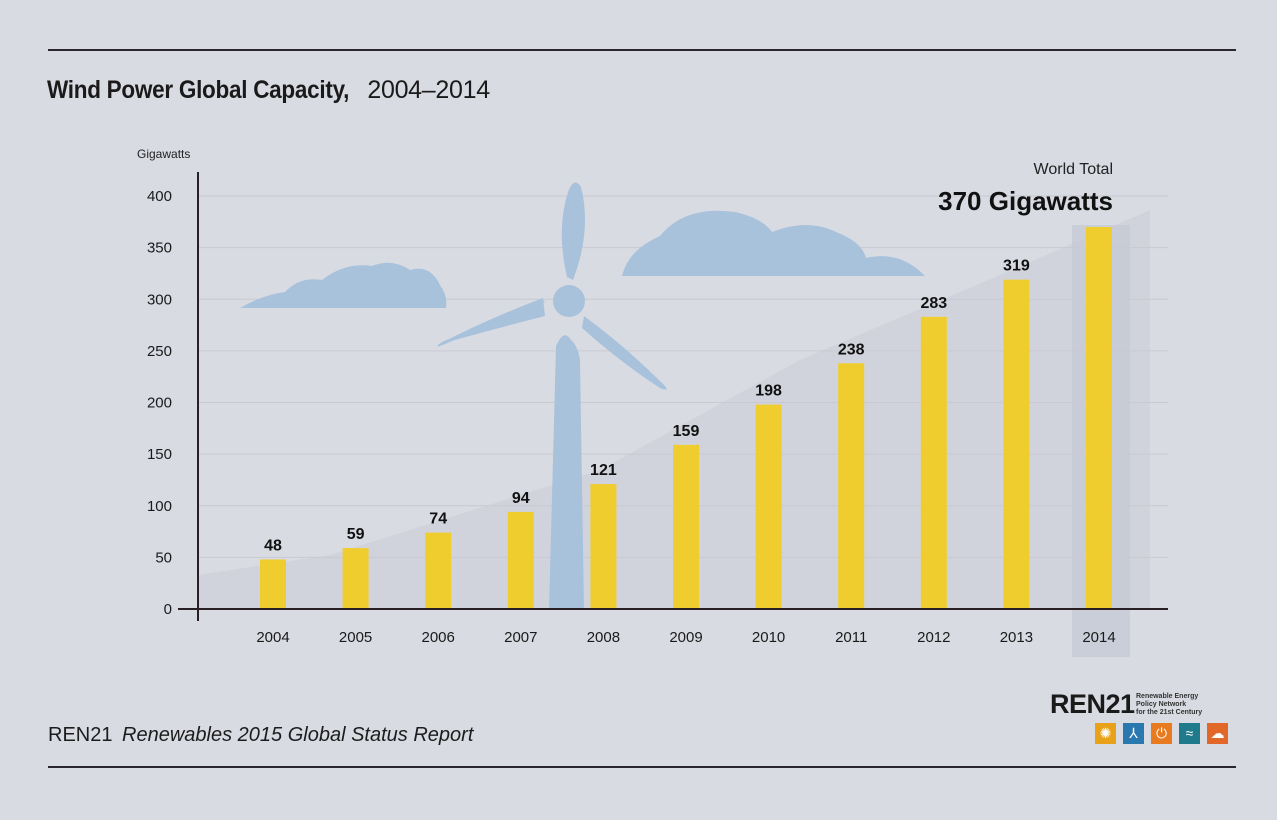  What do you see at coordinates (163, 557) in the screenshot?
I see `y-tick-label-50: 50` at bounding box center [163, 557].